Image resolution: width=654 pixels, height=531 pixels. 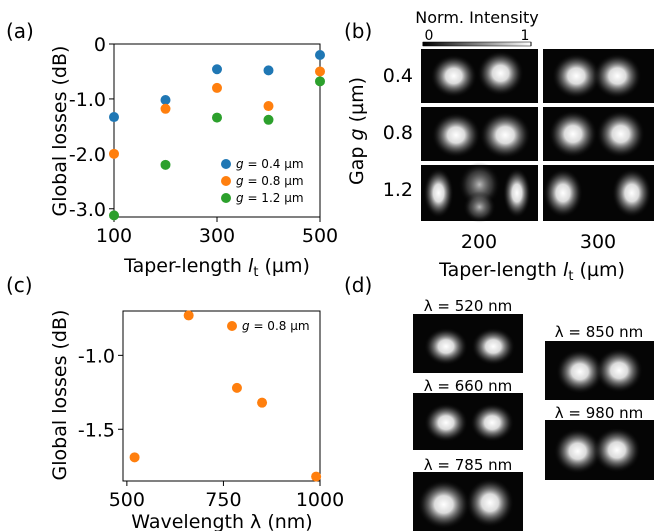 What do you see at coordinates (598, 242) in the screenshot?
I see `panel-b-col-label-1: 300` at bounding box center [598, 242].